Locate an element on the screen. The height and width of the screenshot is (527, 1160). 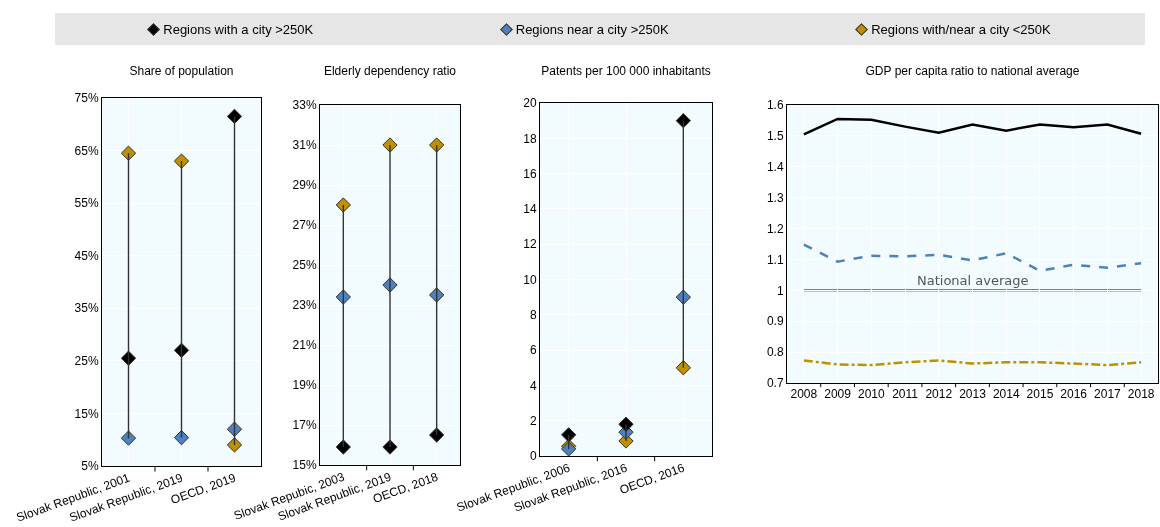
y-tick-label: 55% is located at coordinates (86, 203).